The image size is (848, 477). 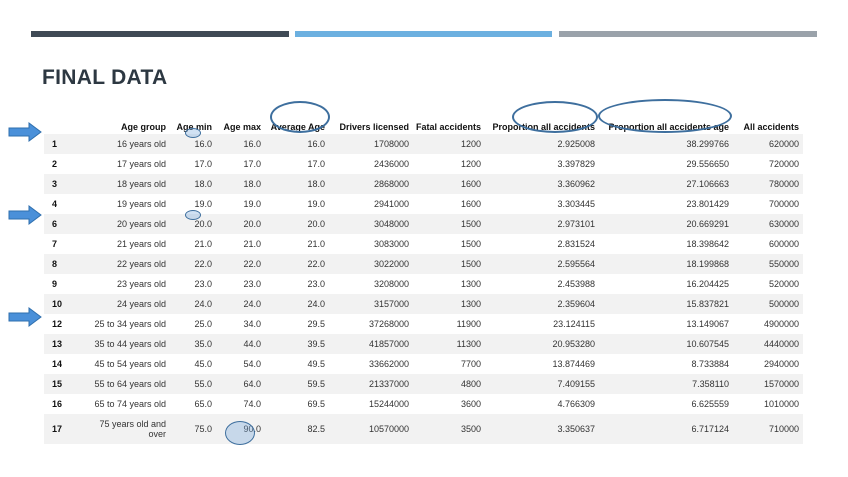 I want to click on cell-age-min: 35.0, so click(x=203, y=344).